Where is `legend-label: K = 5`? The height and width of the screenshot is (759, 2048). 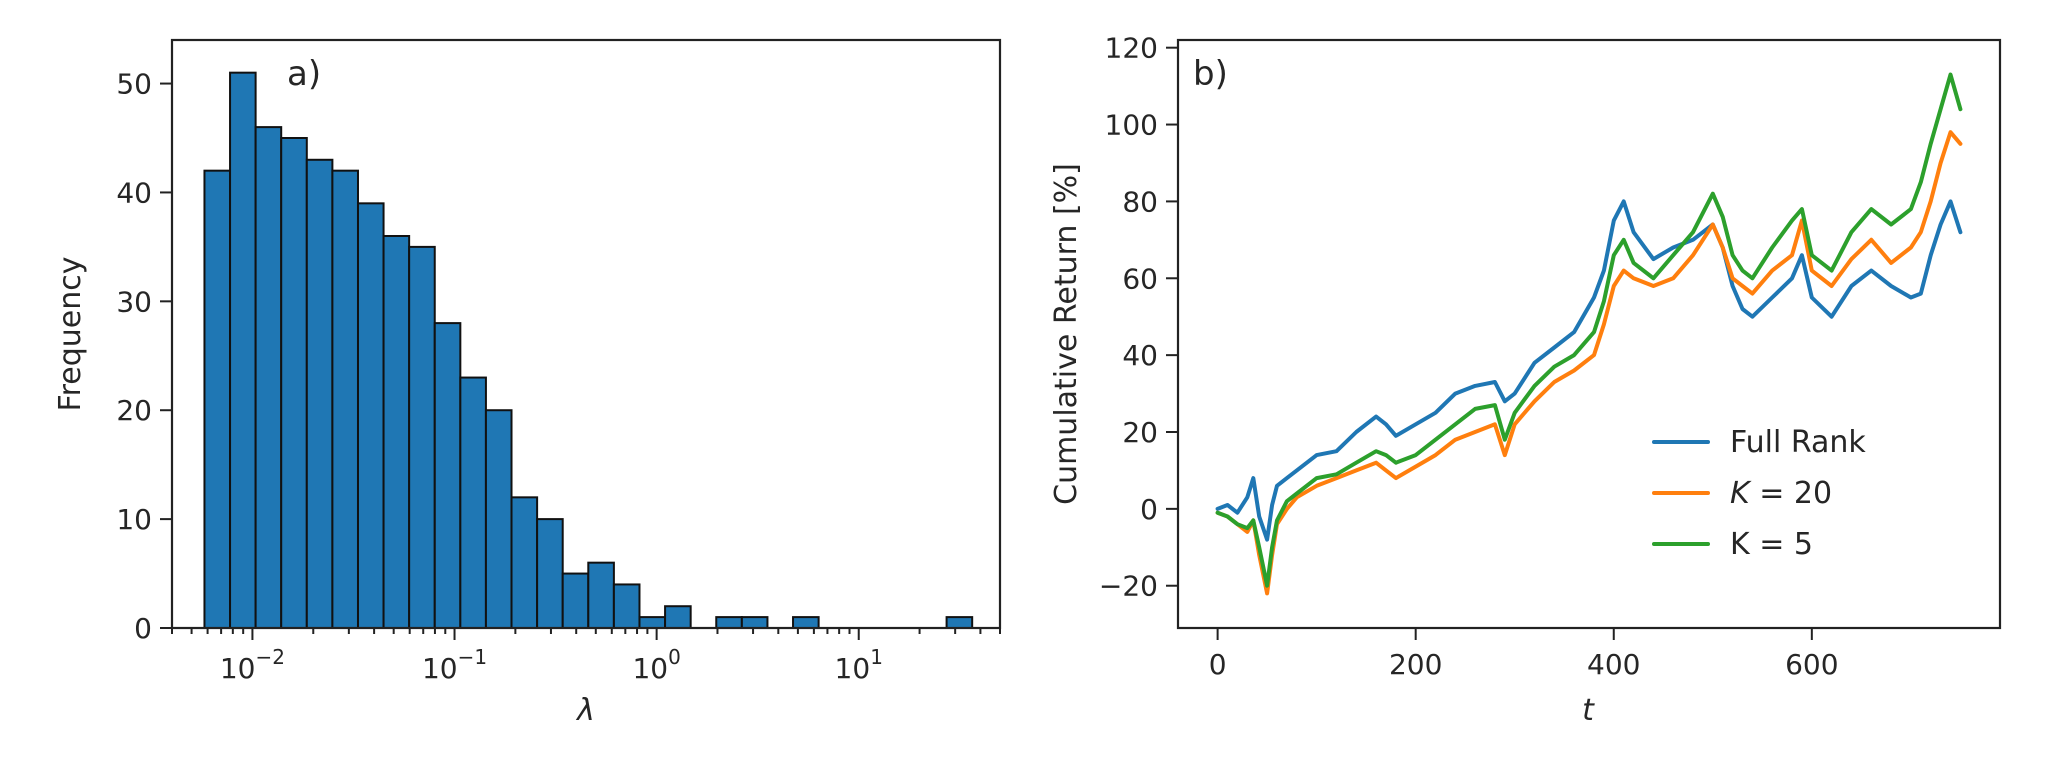 legend-label: K = 5 is located at coordinates (1771, 544).